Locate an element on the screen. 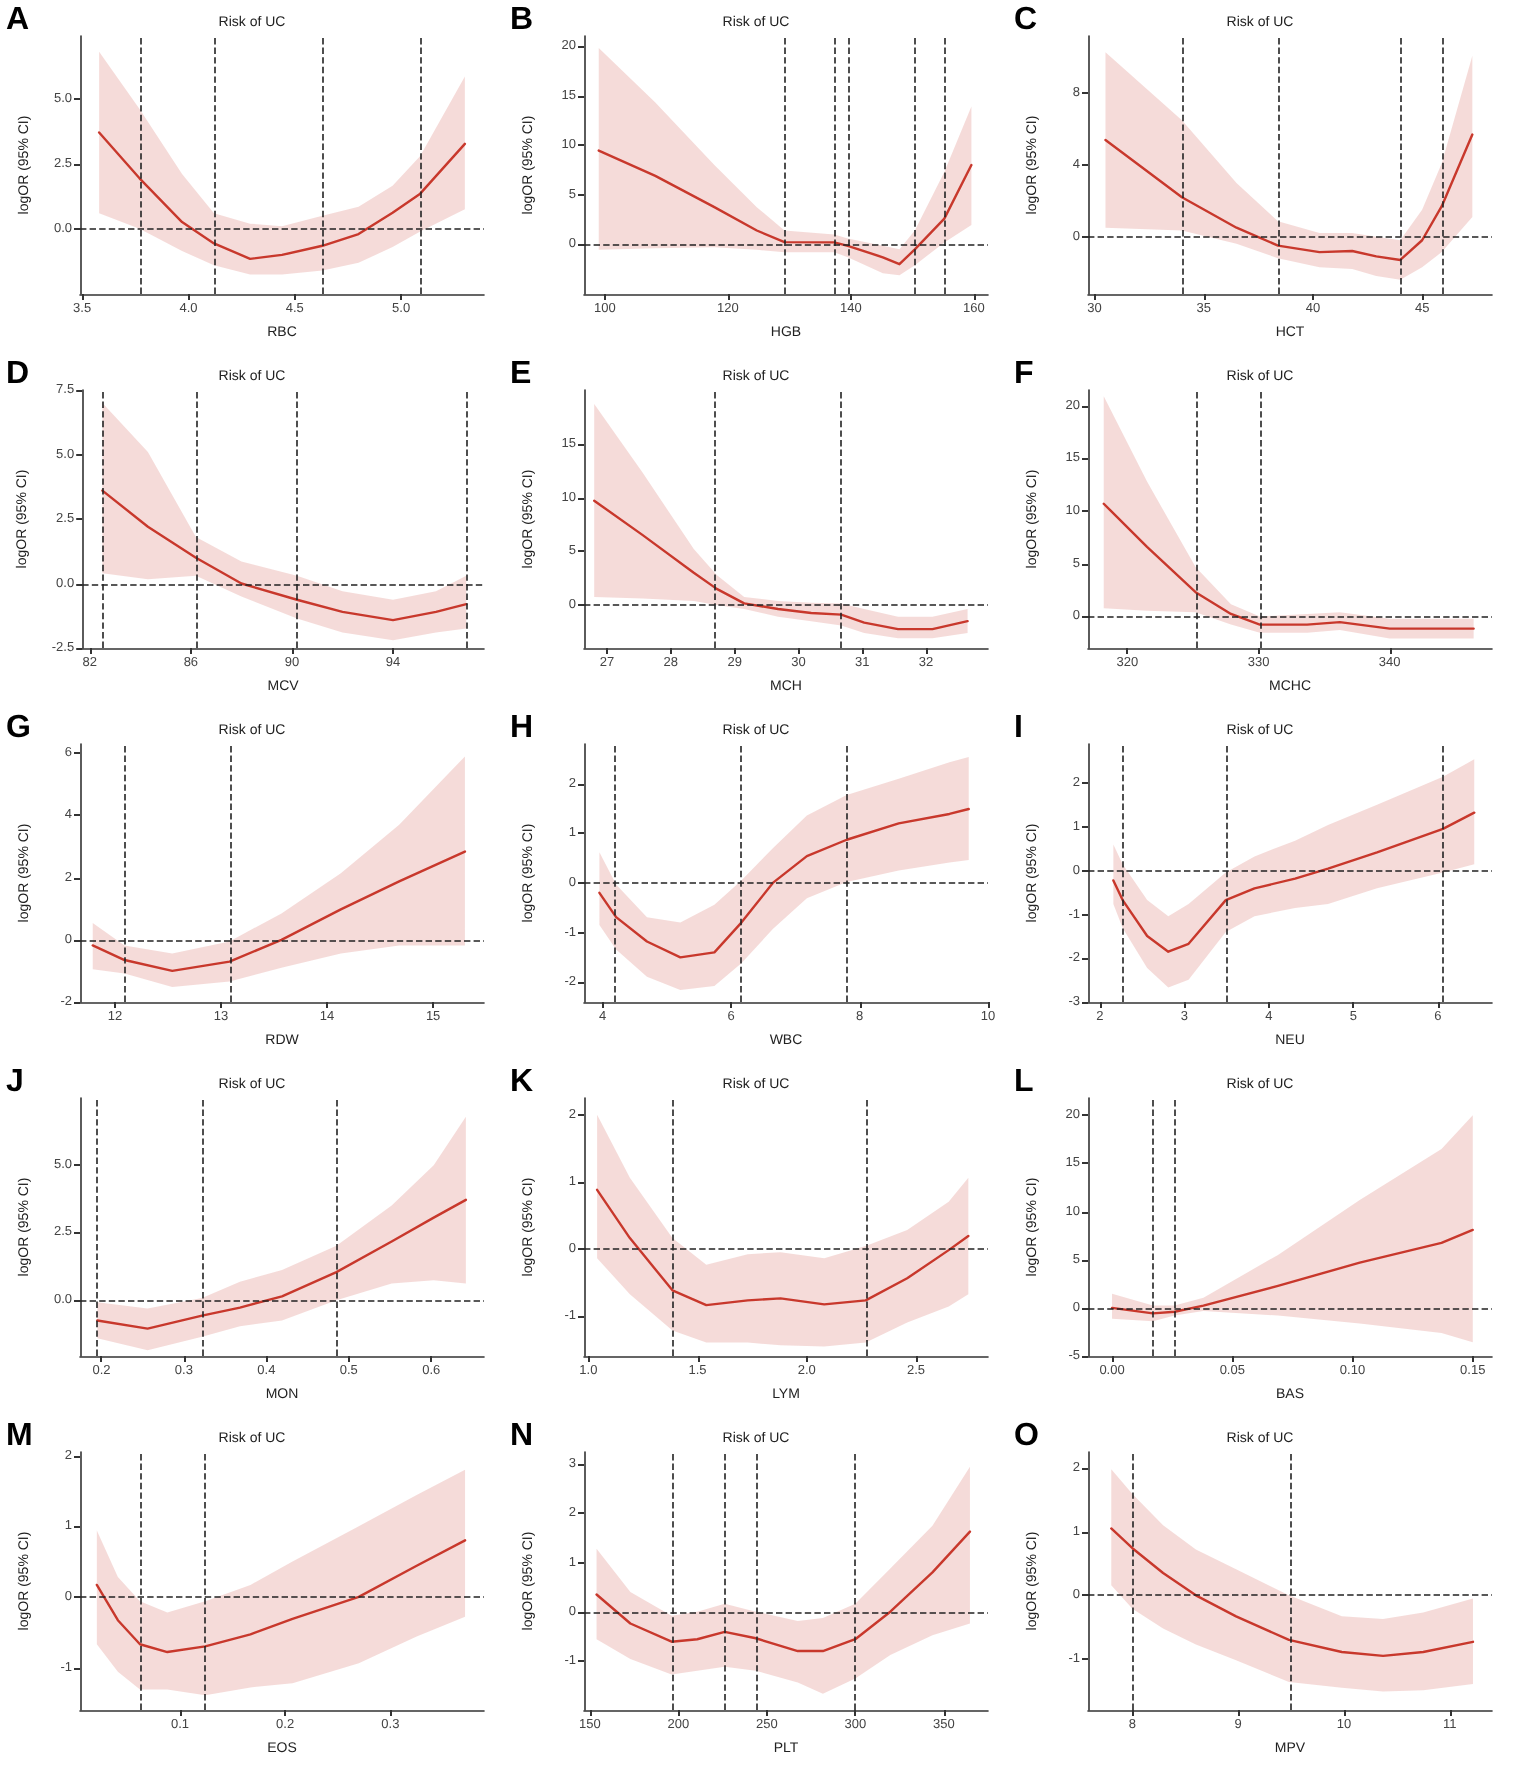 The width and height of the screenshot is (1514, 1772). text: D is located at coordinates (18, 374).